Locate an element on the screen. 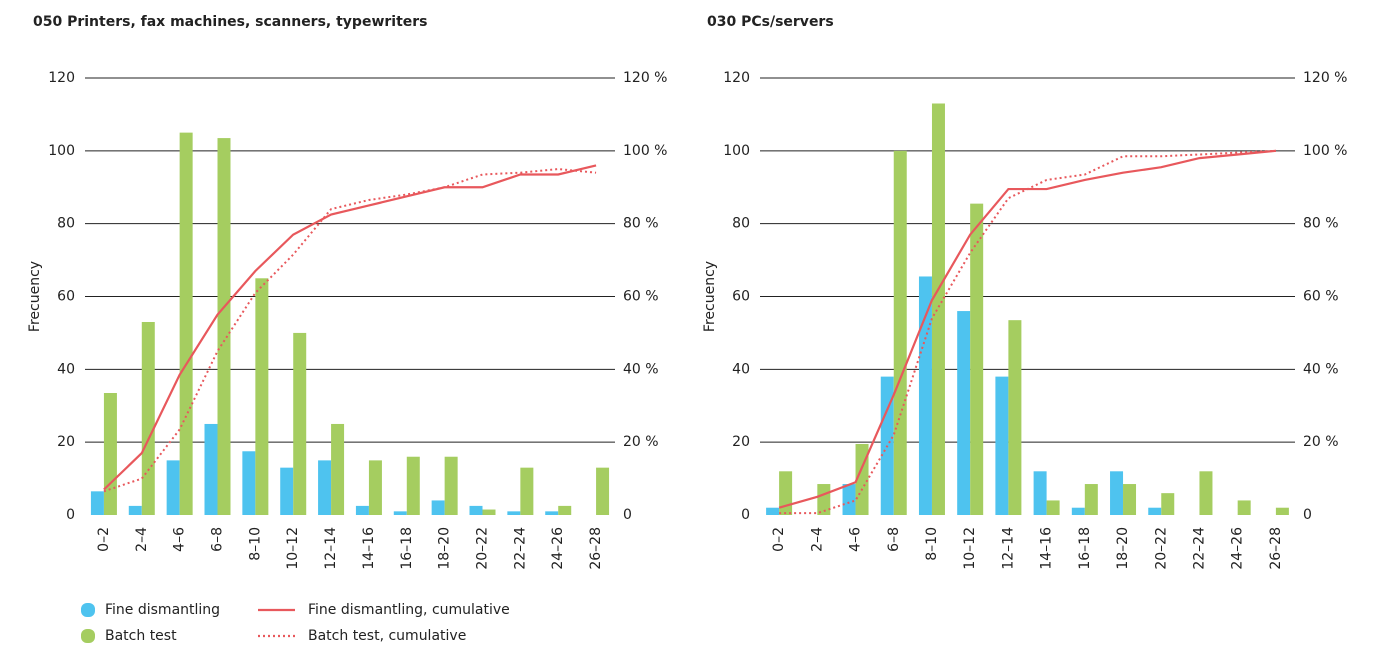 Image resolution: width=1376 pixels, height=646 pixels. x-tick-label: 18–20 is located at coordinates (445, 548).